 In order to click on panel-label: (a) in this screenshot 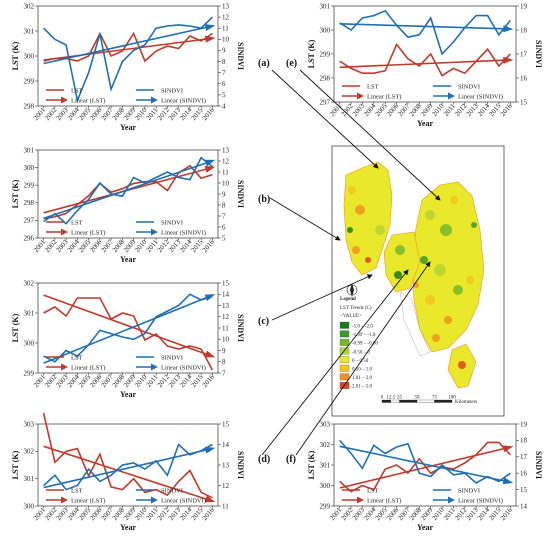, I will do `click(264, 63)`.